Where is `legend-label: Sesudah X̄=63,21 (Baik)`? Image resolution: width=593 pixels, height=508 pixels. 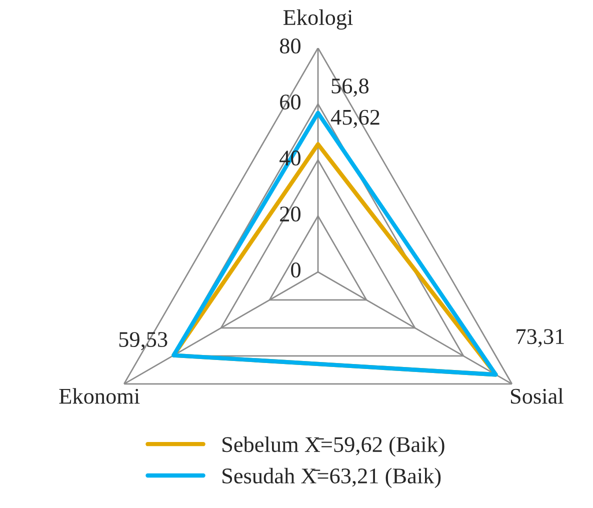 legend-label: Sesudah X̄=63,21 (Baik) is located at coordinates (331, 478).